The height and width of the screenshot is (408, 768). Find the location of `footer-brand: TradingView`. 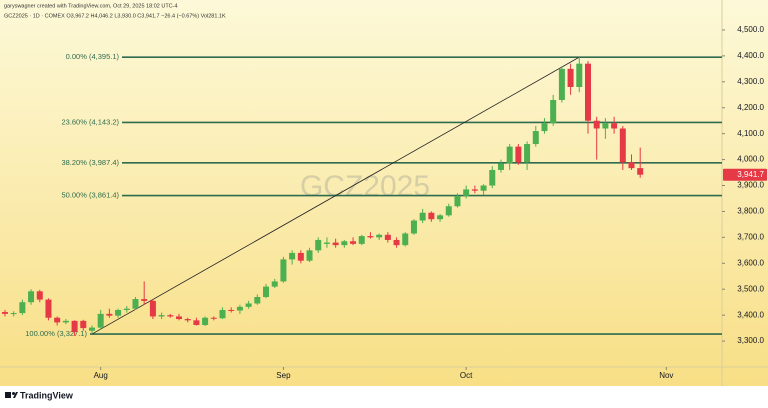

footer-brand: TradingView is located at coordinates (47, 395).